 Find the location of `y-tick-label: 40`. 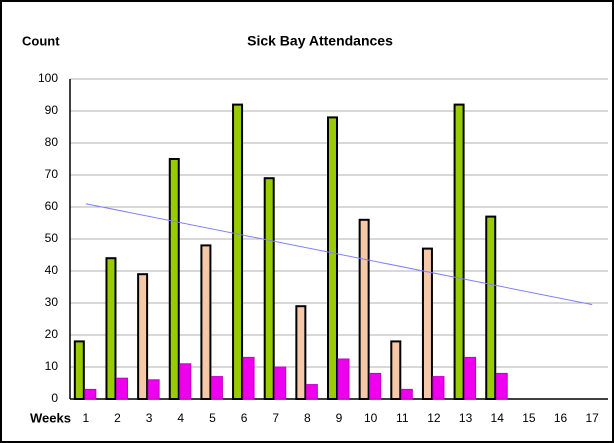

y-tick-label: 40 is located at coordinates (52, 270).